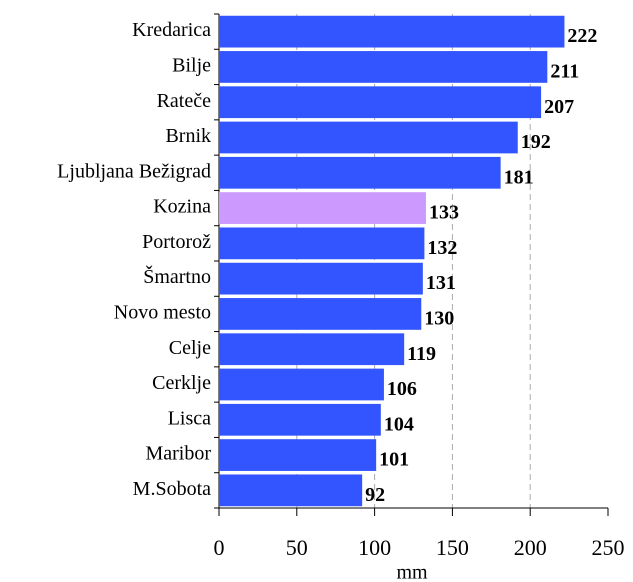 Image resolution: width=633 pixels, height=582 pixels. I want to click on y-tick-label: Cerklje, so click(181, 383).